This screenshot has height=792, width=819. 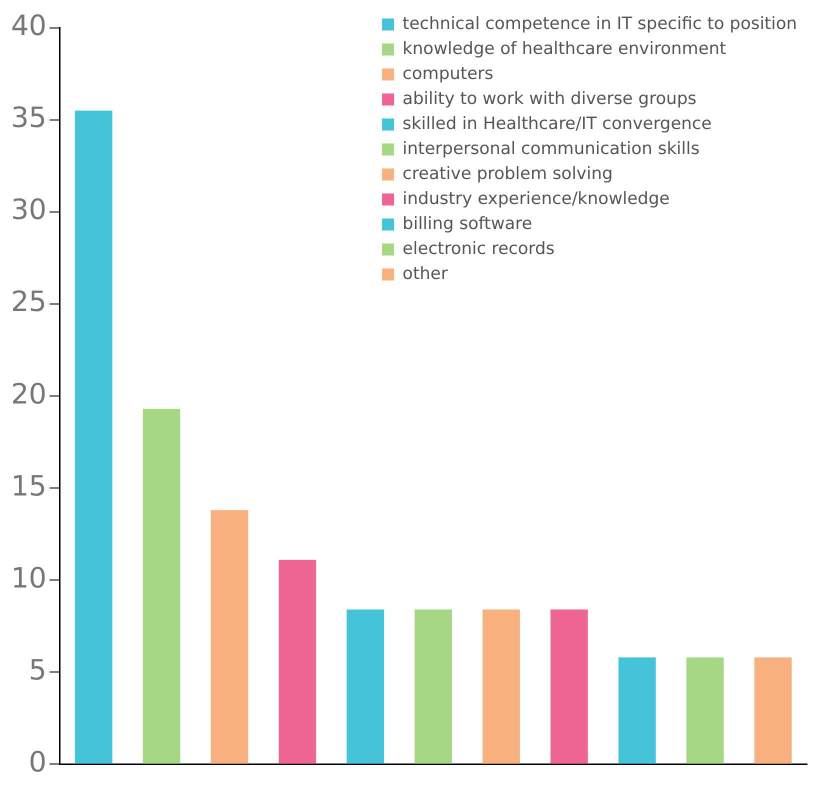 What do you see at coordinates (28, 117) in the screenshot?
I see `y-tick-label: 35` at bounding box center [28, 117].